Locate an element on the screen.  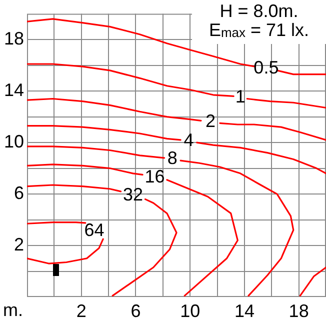
series-label: 64 is located at coordinates (94, 230).